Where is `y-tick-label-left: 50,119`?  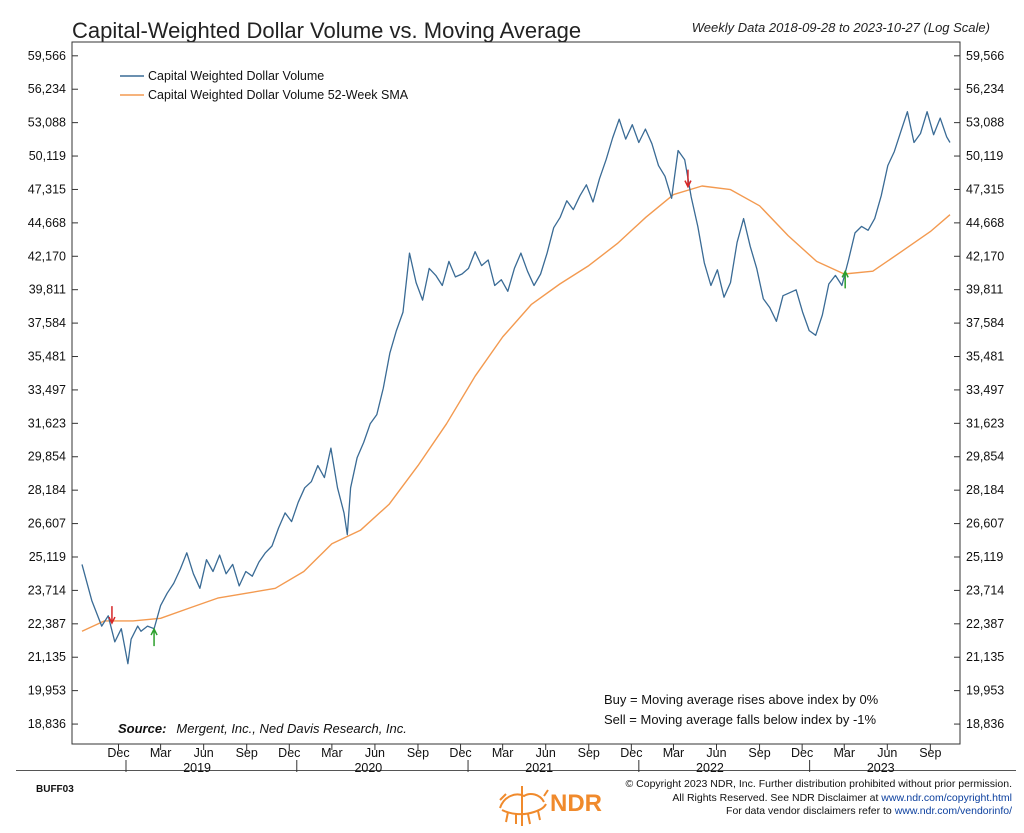 y-tick-label-left: 50,119 is located at coordinates (47, 156).